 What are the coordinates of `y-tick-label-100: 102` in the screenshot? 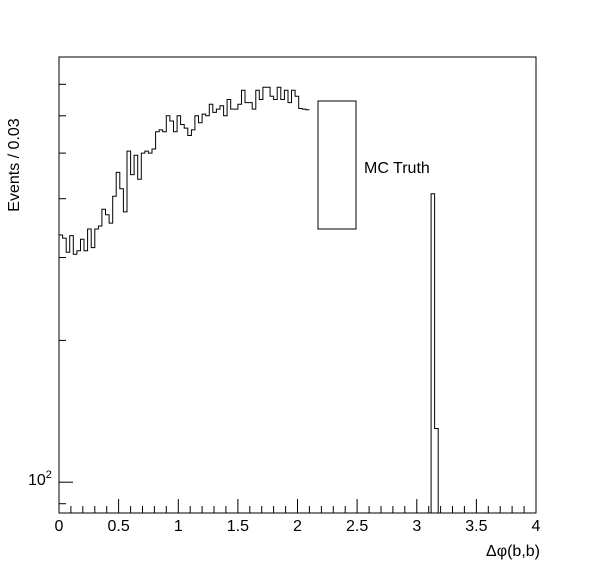 It's located at (40, 479).